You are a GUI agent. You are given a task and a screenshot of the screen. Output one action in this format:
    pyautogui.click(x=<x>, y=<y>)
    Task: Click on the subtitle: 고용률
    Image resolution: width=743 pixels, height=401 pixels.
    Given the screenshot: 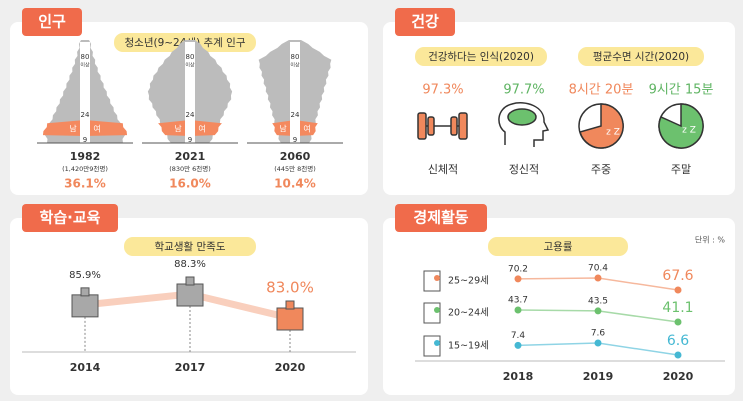 What is the action you would take?
    pyautogui.click(x=558, y=247)
    